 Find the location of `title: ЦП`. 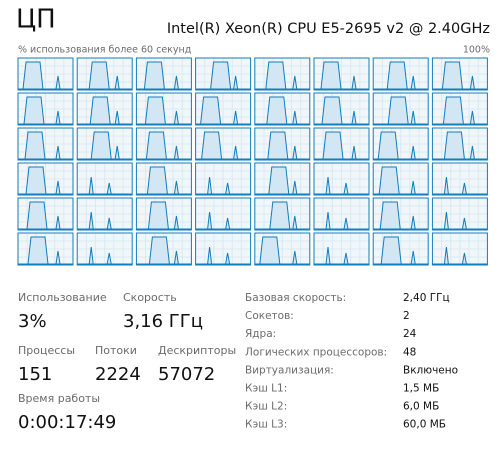

title: ЦП is located at coordinates (36, 20).